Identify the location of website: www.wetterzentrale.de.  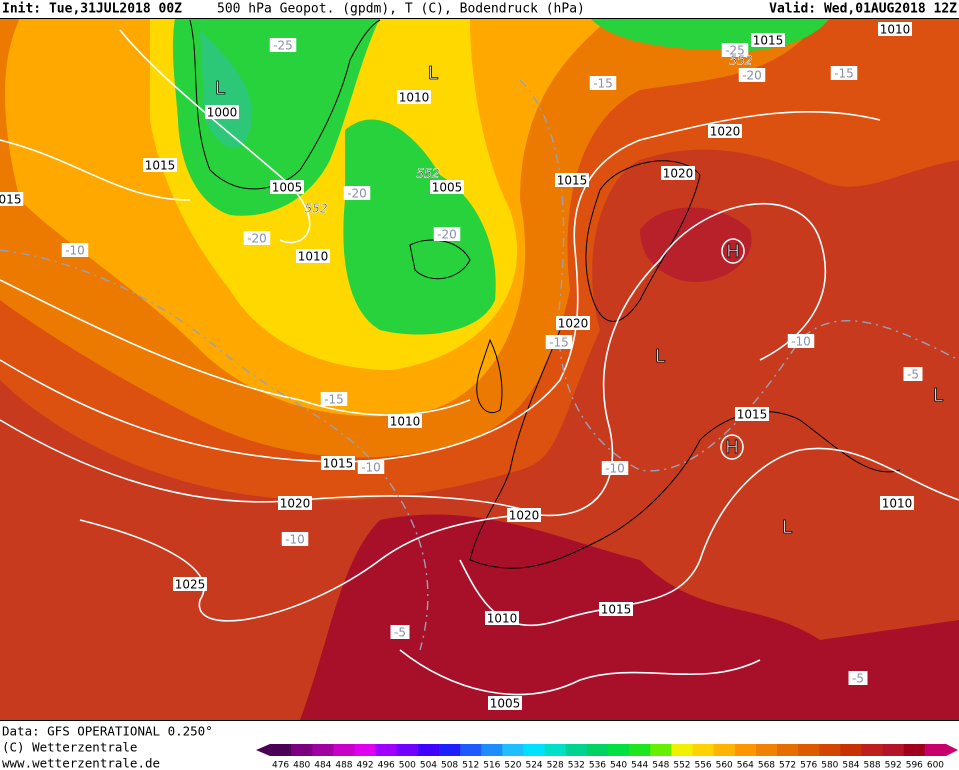
(81, 763).